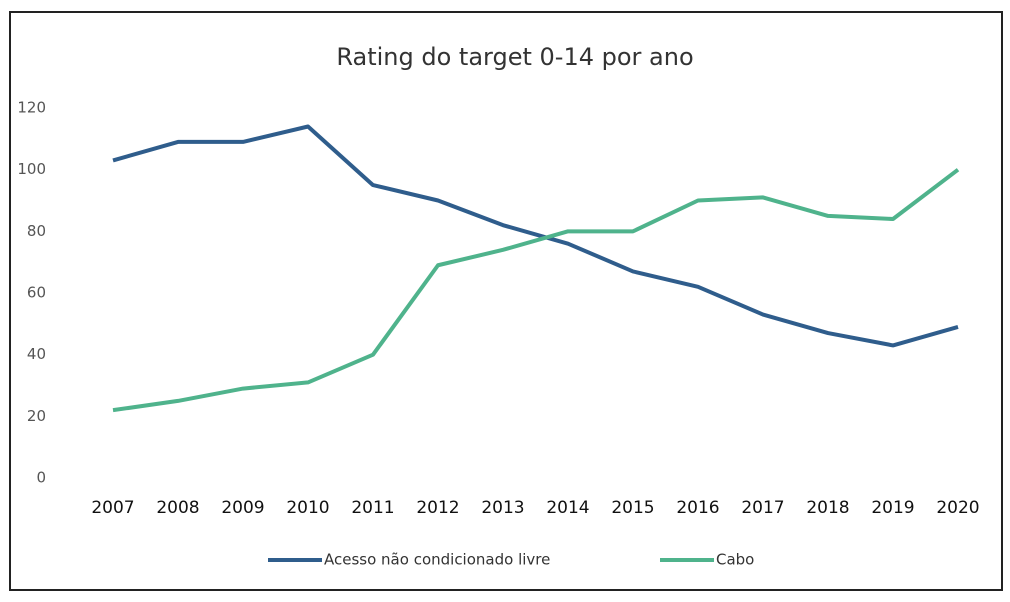 The width and height of the screenshot is (1010, 602). I want to click on x-tick-label: 2011, so click(372, 508).